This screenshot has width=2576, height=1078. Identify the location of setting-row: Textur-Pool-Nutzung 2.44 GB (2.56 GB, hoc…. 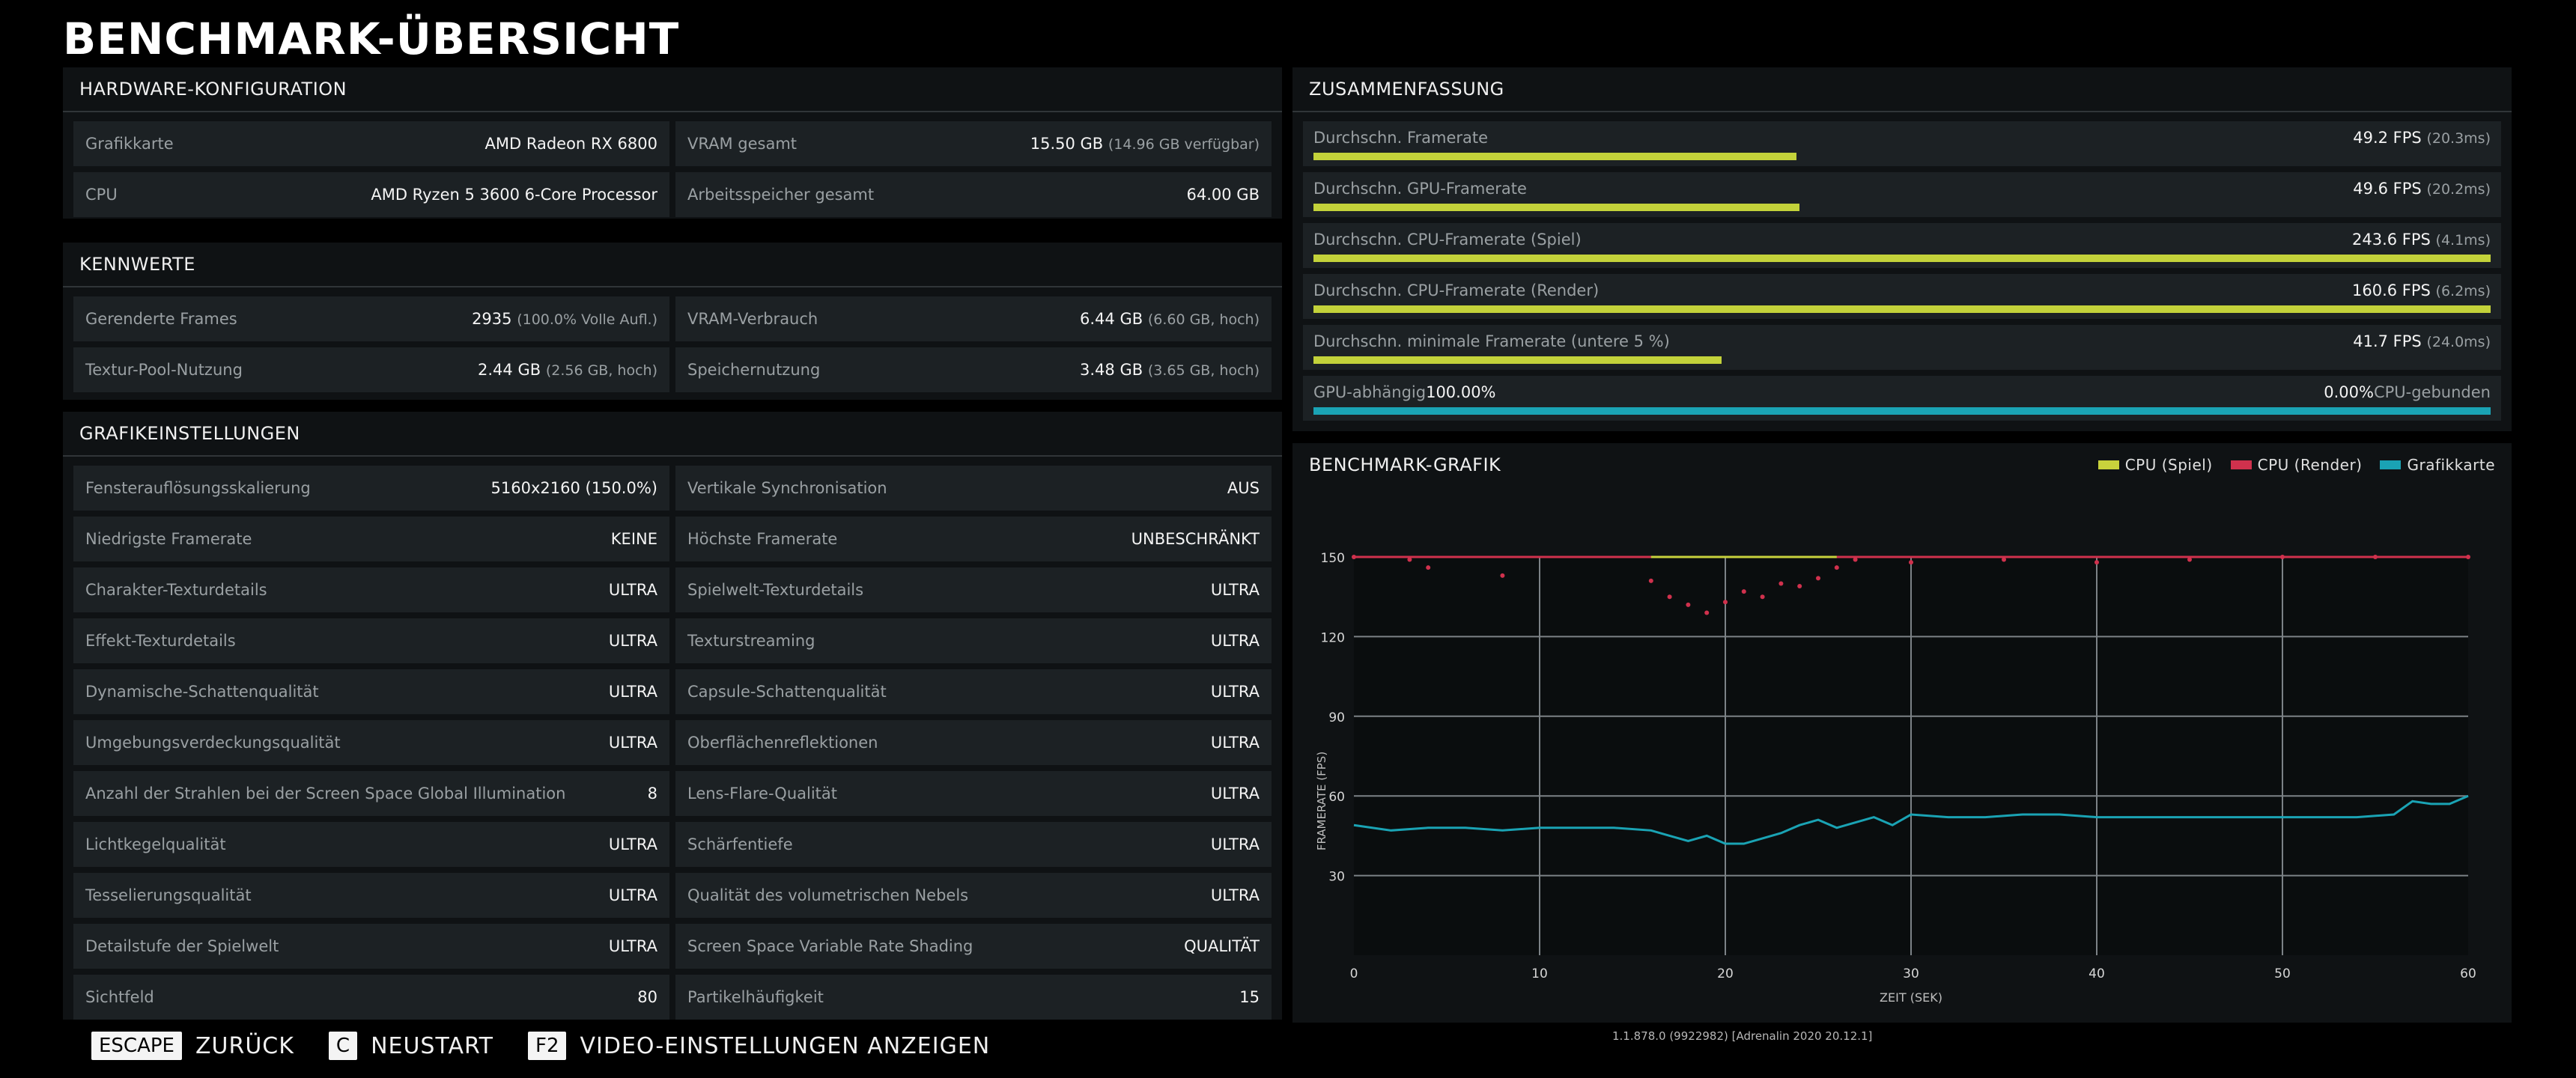
(371, 369).